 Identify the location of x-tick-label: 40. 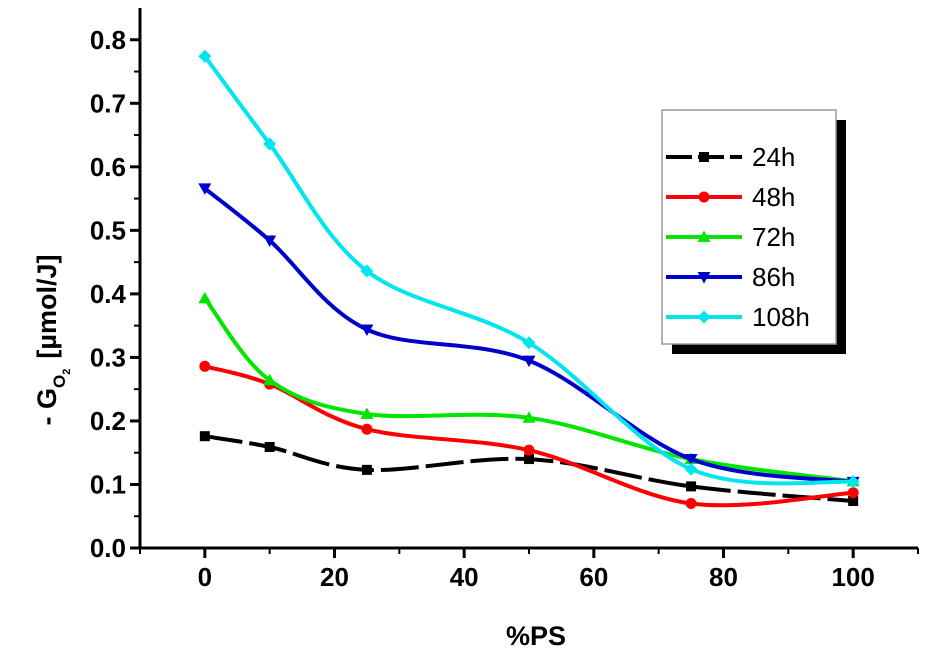
(464, 577).